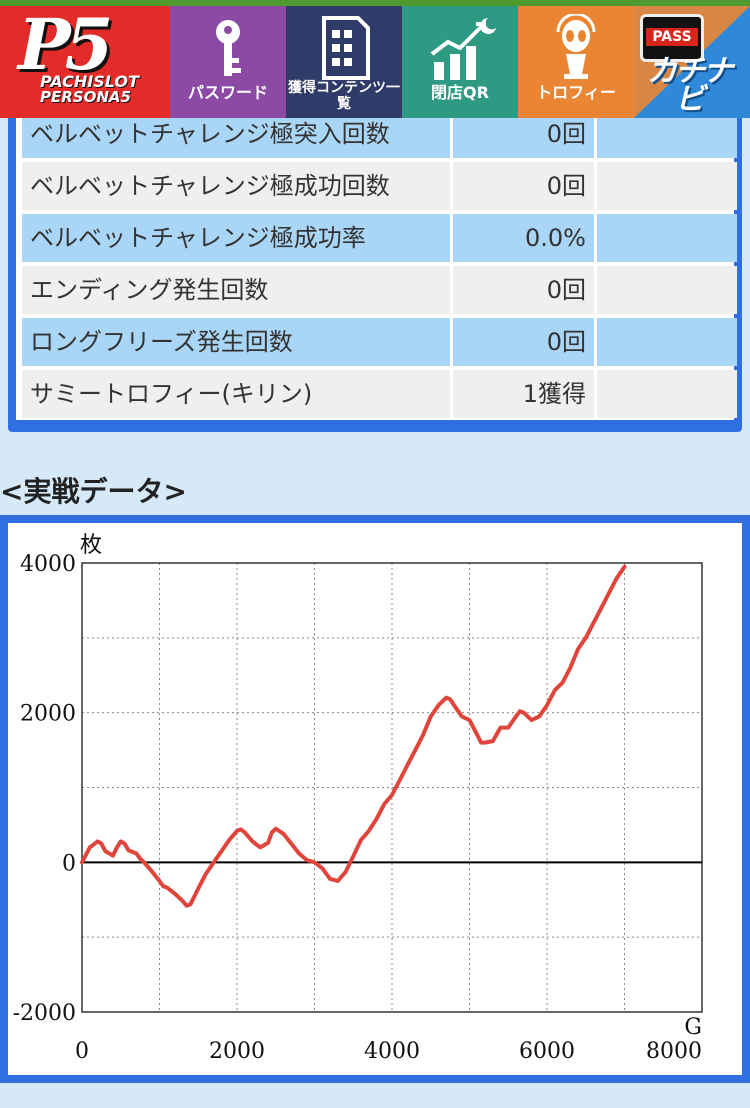 The height and width of the screenshot is (1108, 750). What do you see at coordinates (375, 1095) in the screenshot?
I see `page-bottom-strip` at bounding box center [375, 1095].